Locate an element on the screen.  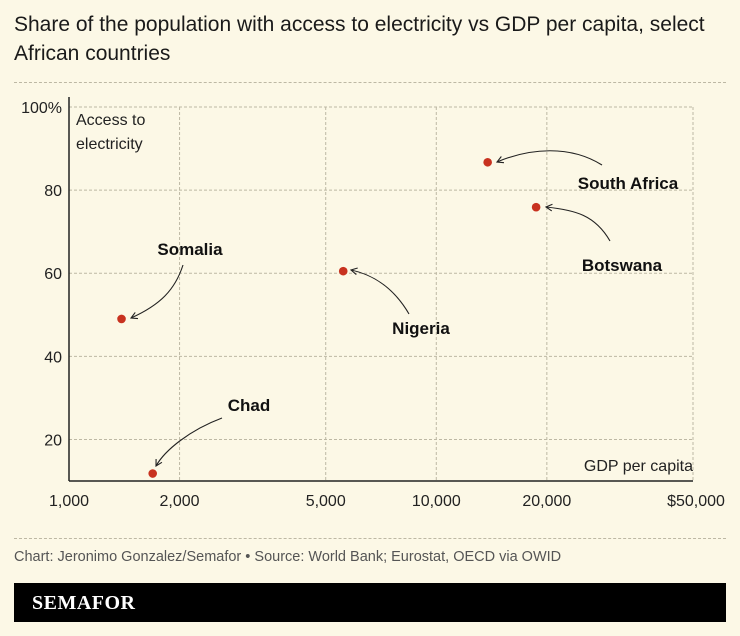
x-tick-label: 1,000 is located at coordinates (69, 501).